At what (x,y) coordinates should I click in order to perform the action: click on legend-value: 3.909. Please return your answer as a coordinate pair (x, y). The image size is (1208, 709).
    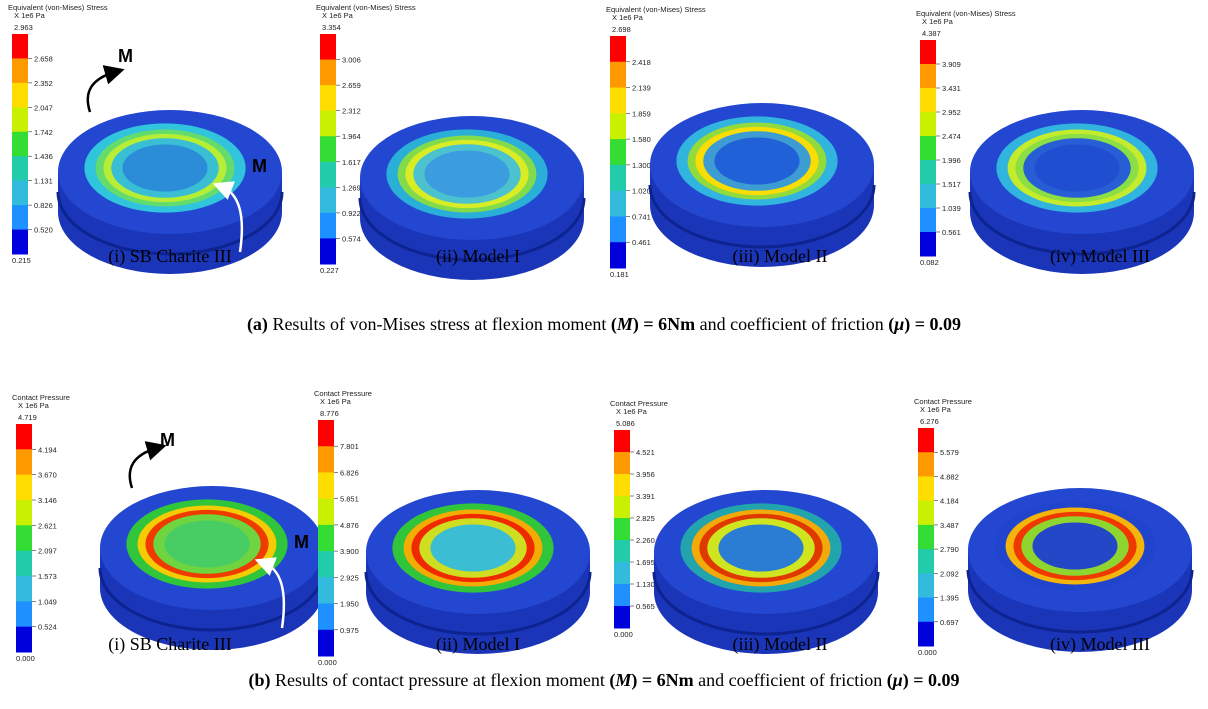
    Looking at the image, I should click on (951, 64).